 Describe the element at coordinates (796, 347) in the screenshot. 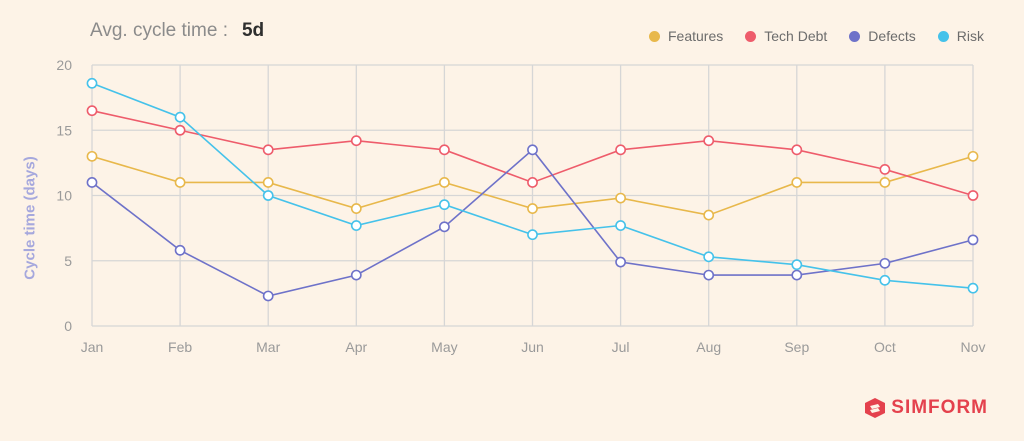

I see `x-tick-label: Sep` at that location.